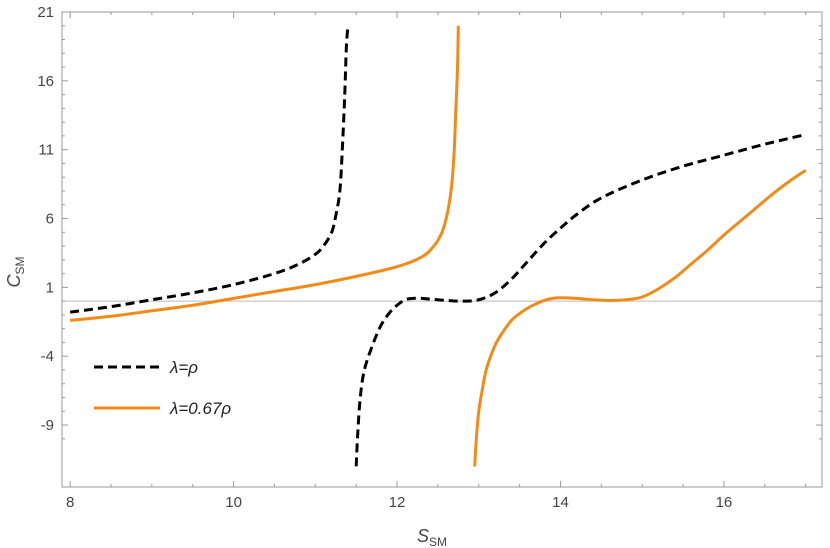 Image resolution: width=830 pixels, height=548 pixels. Describe the element at coordinates (397, 502) in the screenshot. I see `x-tick-label: 12` at that location.